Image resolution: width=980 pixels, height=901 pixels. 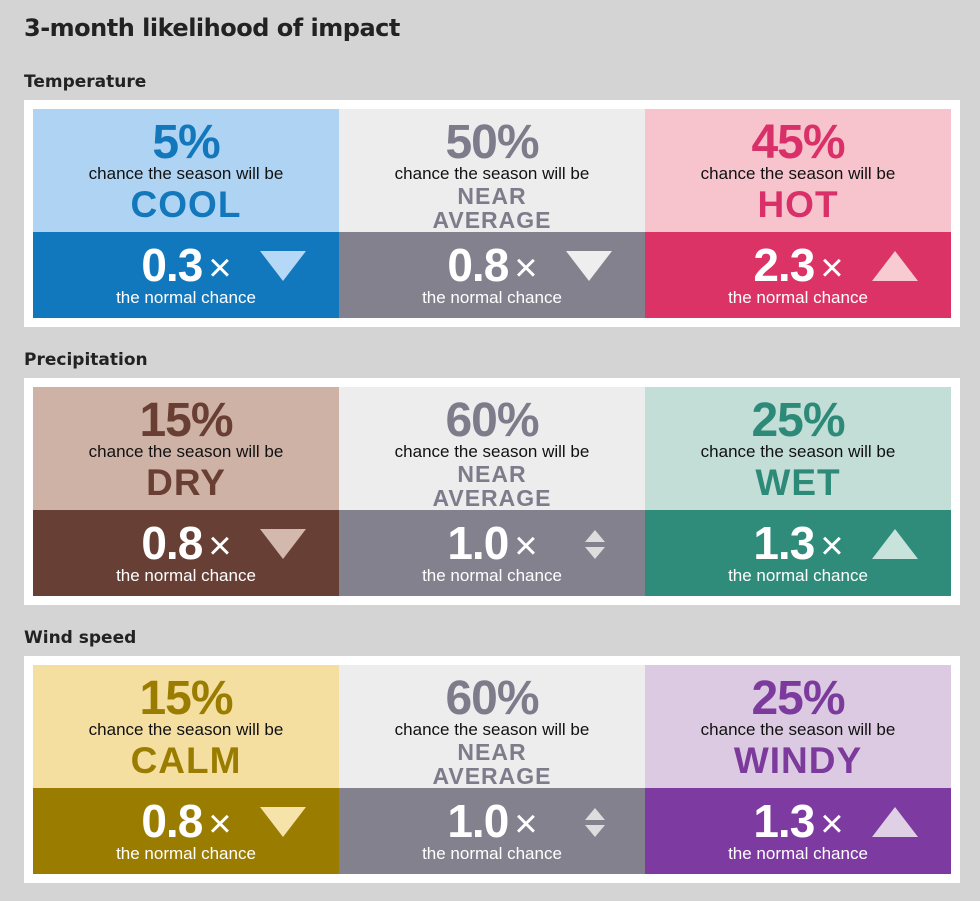 I want to click on outcome-label: COOL, so click(x=186, y=204).